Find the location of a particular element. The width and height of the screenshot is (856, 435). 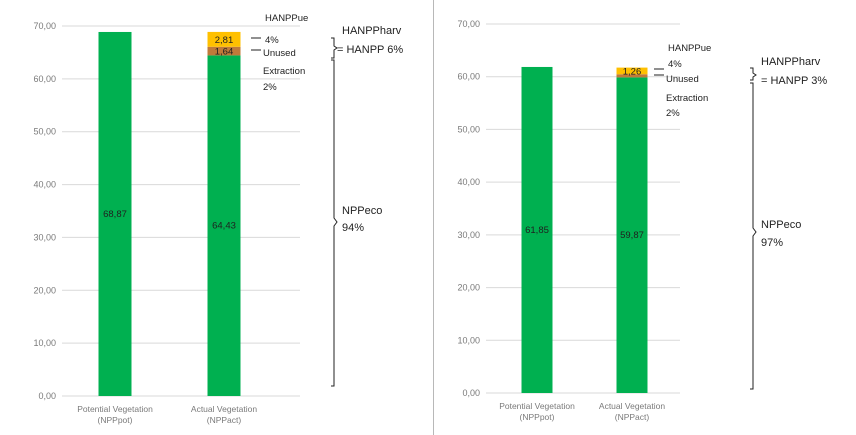

data-label: 1,26 is located at coordinates (632, 71).